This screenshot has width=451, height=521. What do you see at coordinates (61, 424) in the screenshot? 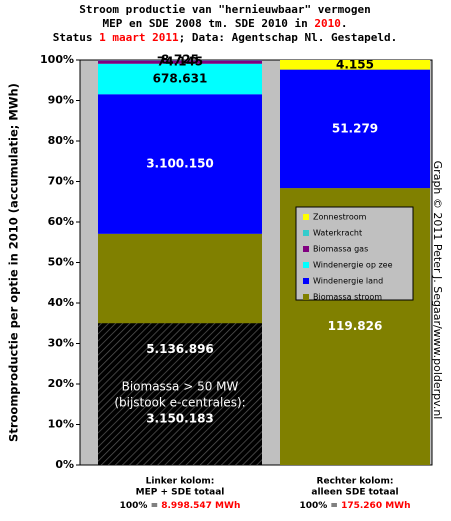
I see `y-tick-label: 10%` at bounding box center [61, 424].